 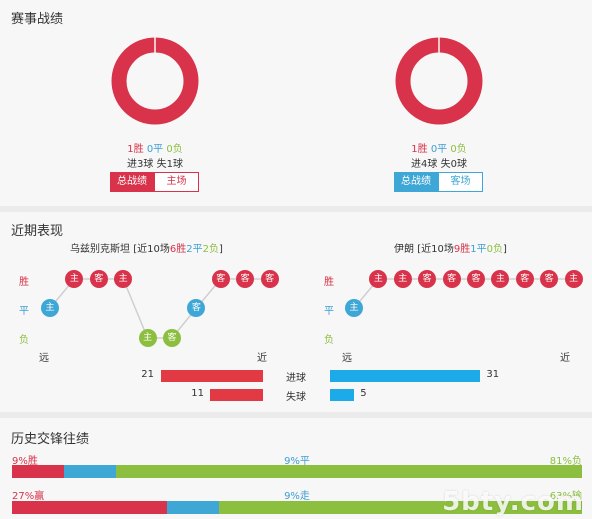 I want to click on left-record-summary: 1胜 0平 0负, so click(x=155, y=147).